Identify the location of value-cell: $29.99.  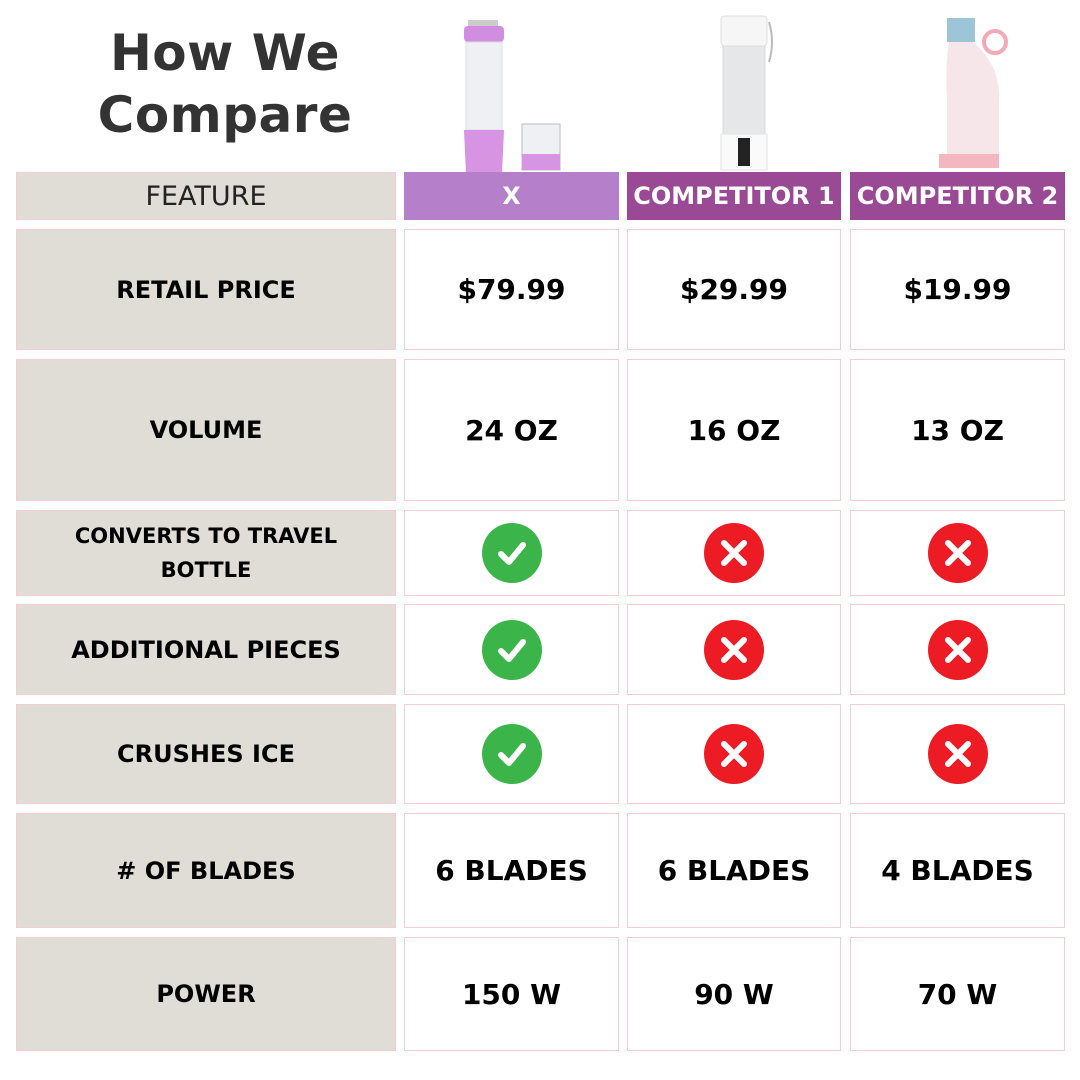
(734, 289).